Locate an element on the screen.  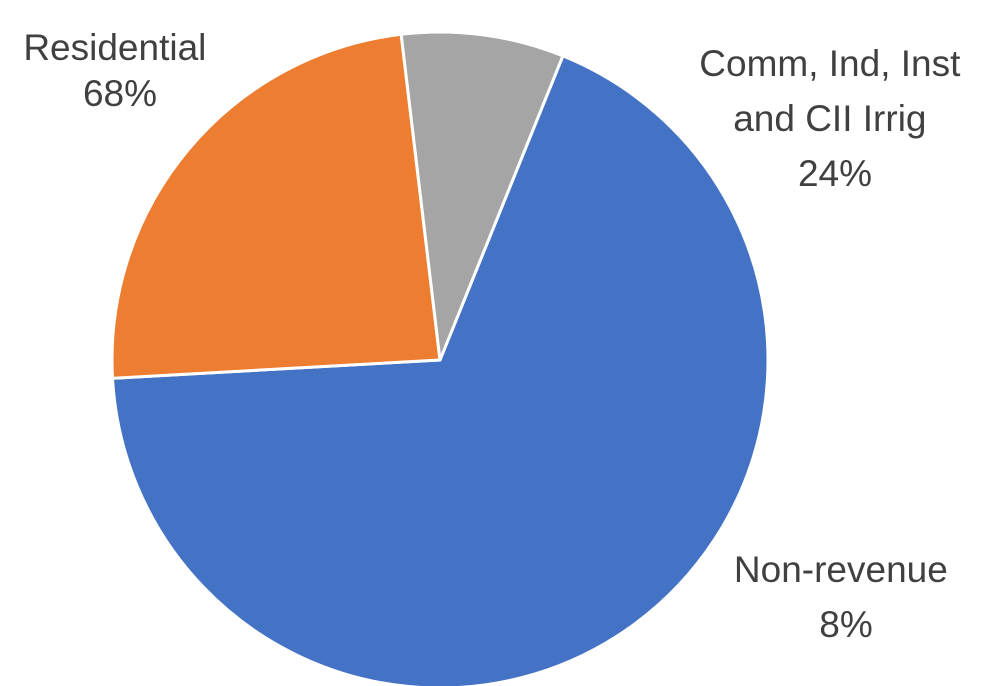
label-residential: Residential 68% is located at coordinates (119, 70).